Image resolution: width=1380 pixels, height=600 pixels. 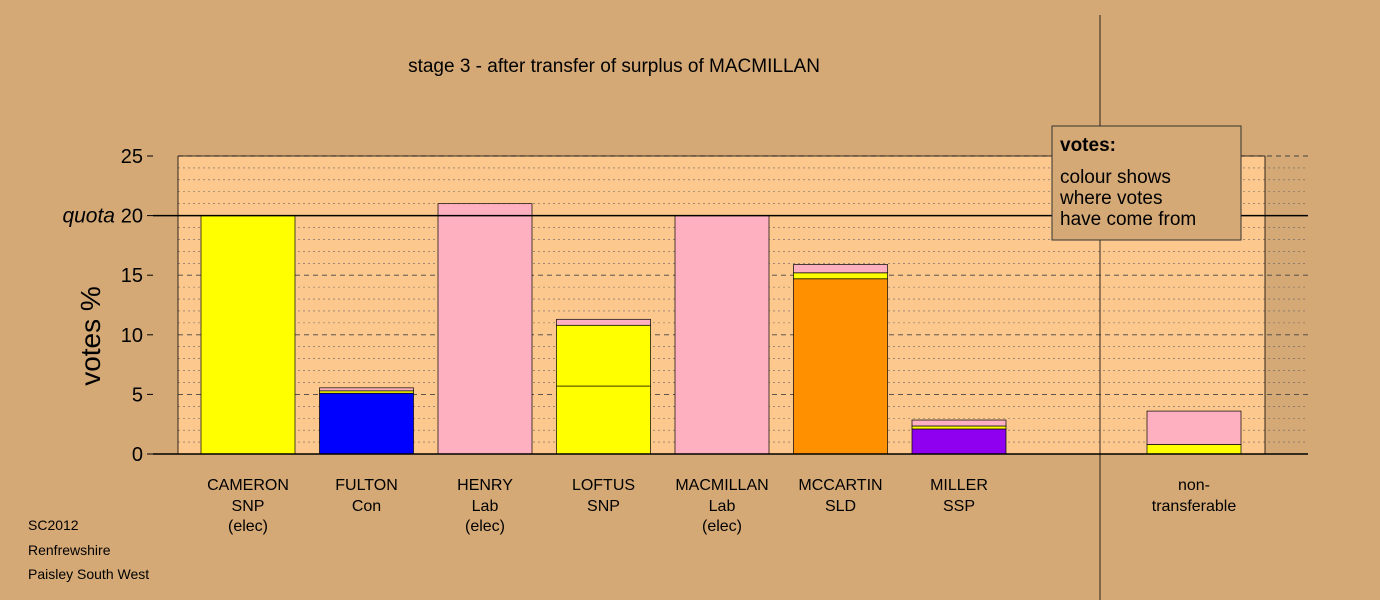 I want to click on legend-title: votes:, so click(x=1088, y=145).